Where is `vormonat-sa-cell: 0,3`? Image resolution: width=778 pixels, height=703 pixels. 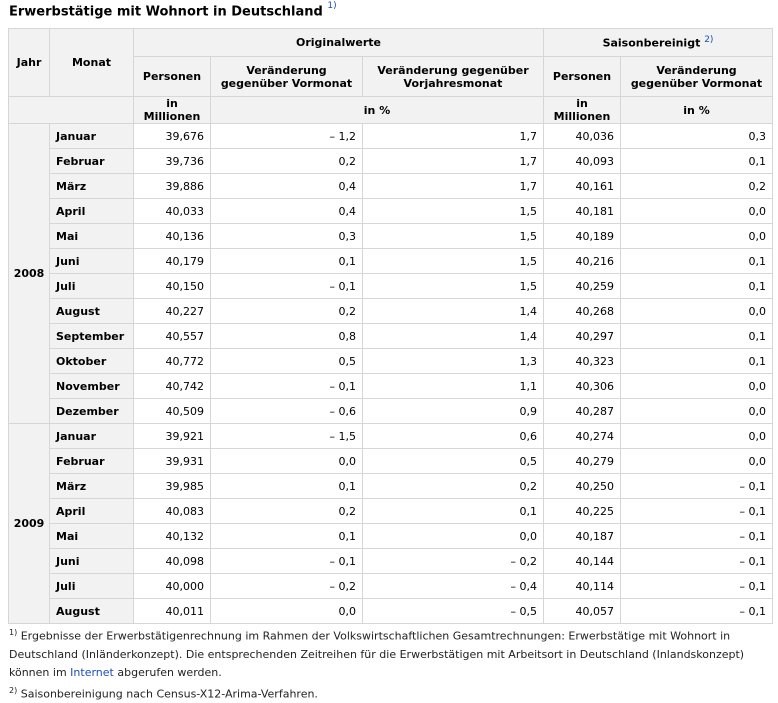
vormonat-sa-cell: 0,3 is located at coordinates (696, 136).